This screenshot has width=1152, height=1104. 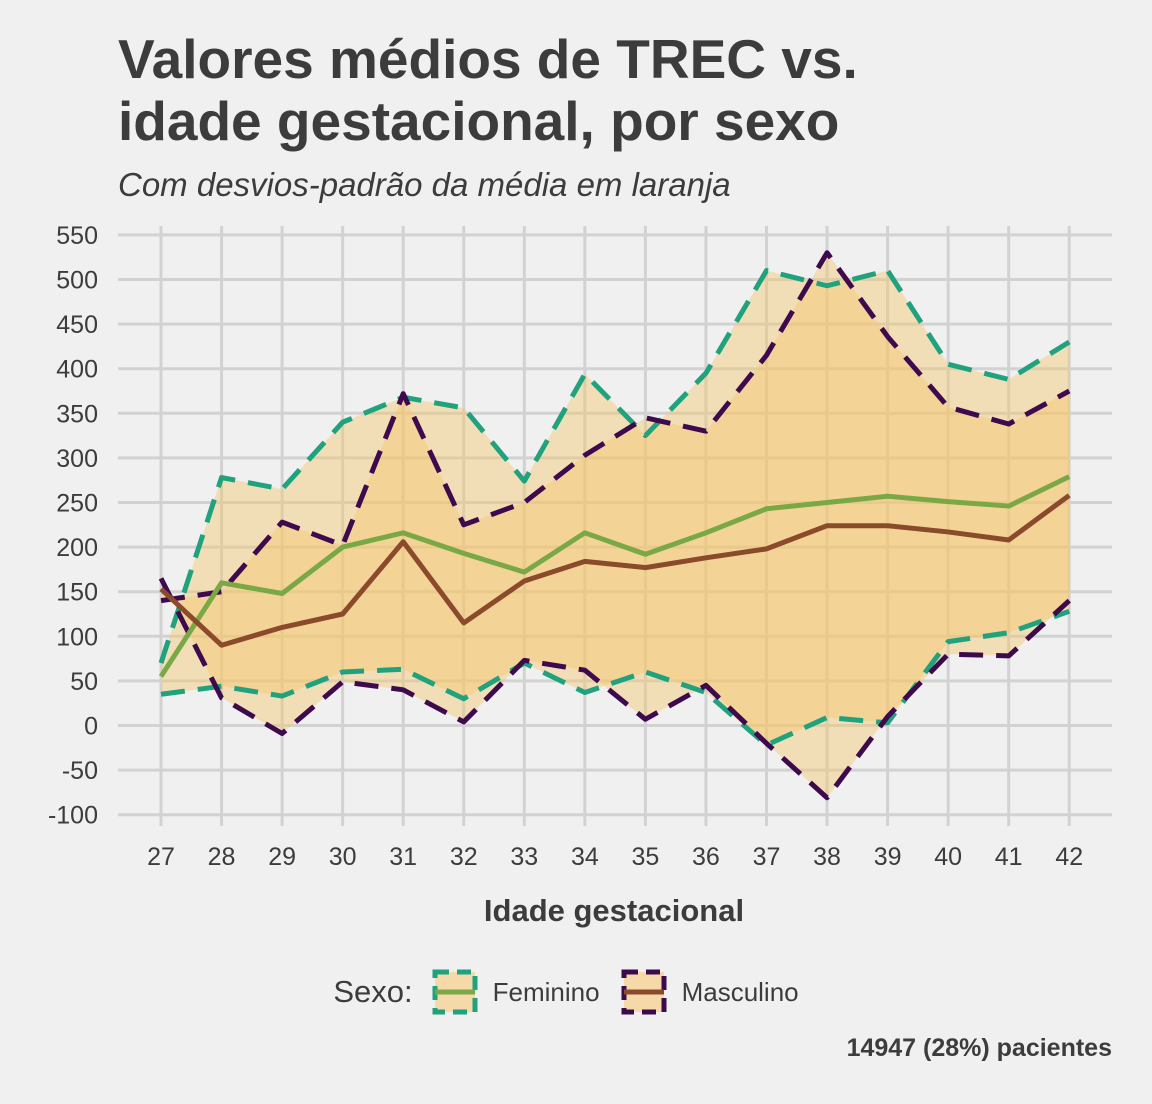 I want to click on y-tick-label: 250, so click(x=77, y=504).